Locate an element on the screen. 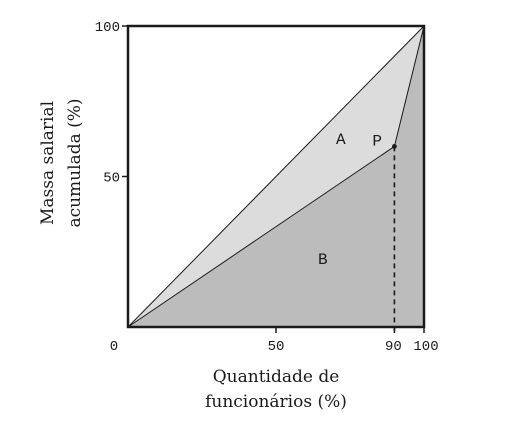 This screenshot has height=433, width=513. region-a-label: A is located at coordinates (341, 140).